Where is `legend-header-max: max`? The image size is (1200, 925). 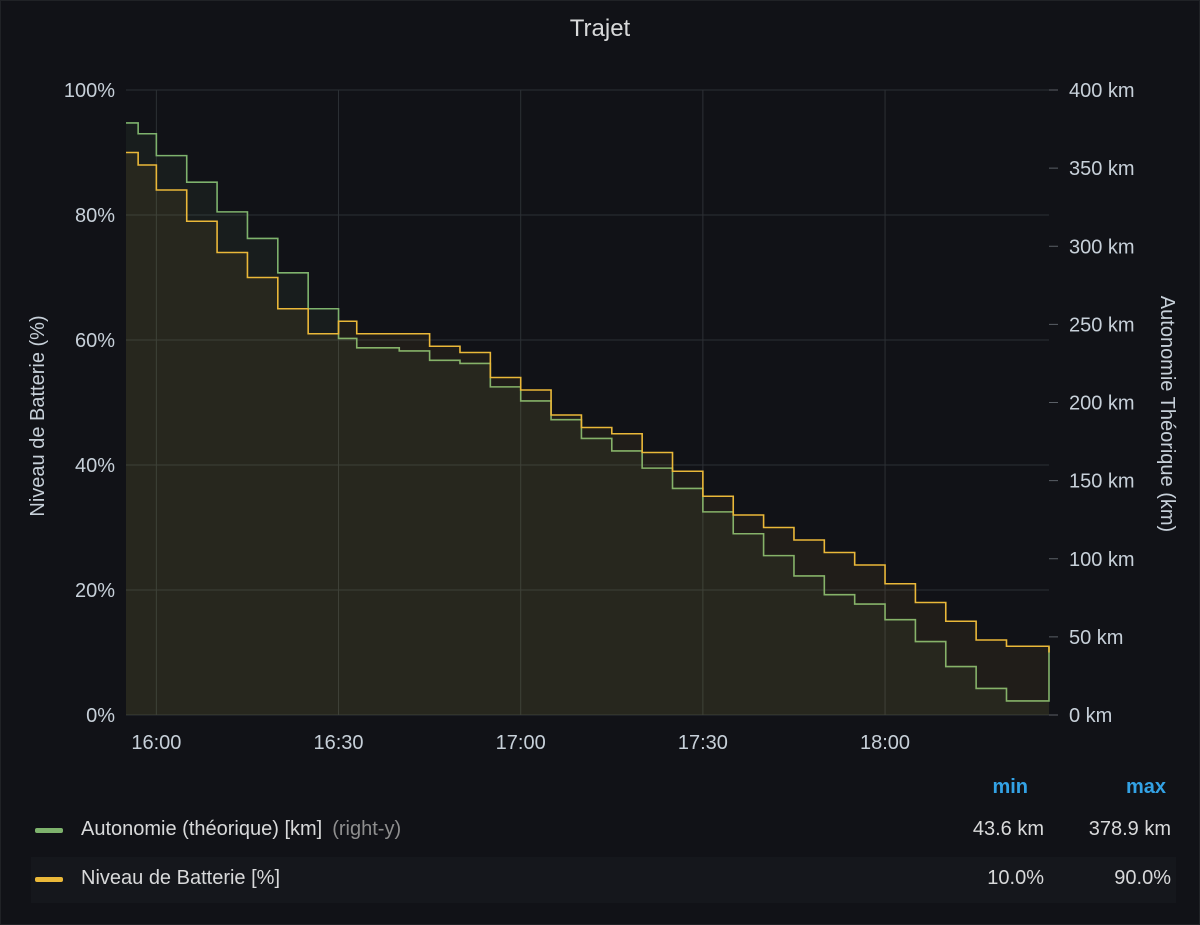
legend-header-max: max is located at coordinates (1145, 787).